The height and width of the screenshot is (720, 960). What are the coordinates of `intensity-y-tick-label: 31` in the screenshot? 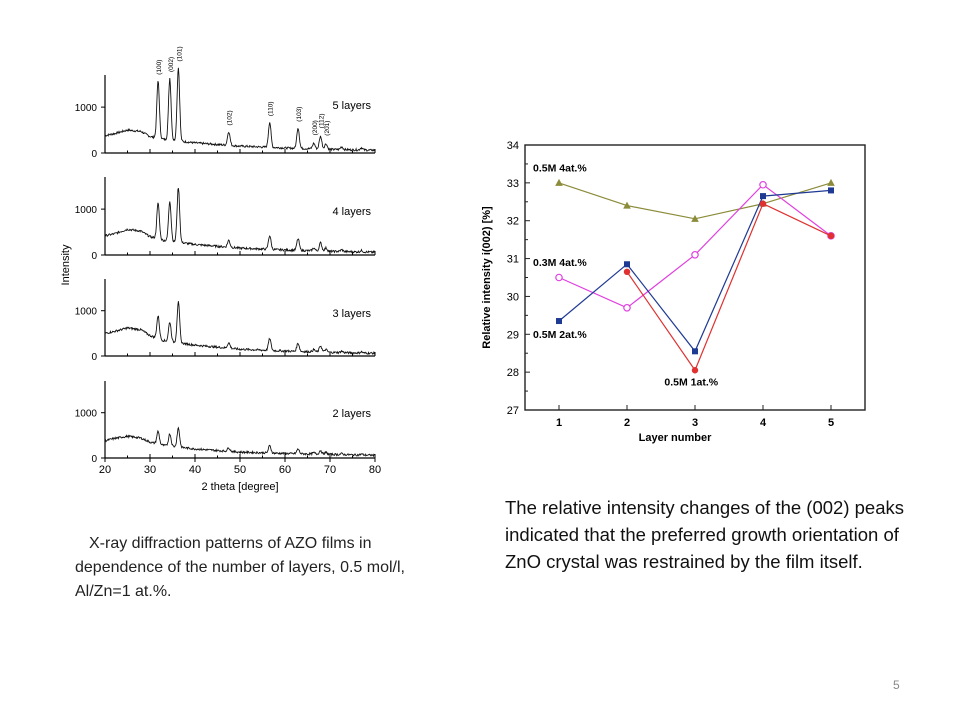 It's located at (513, 260).